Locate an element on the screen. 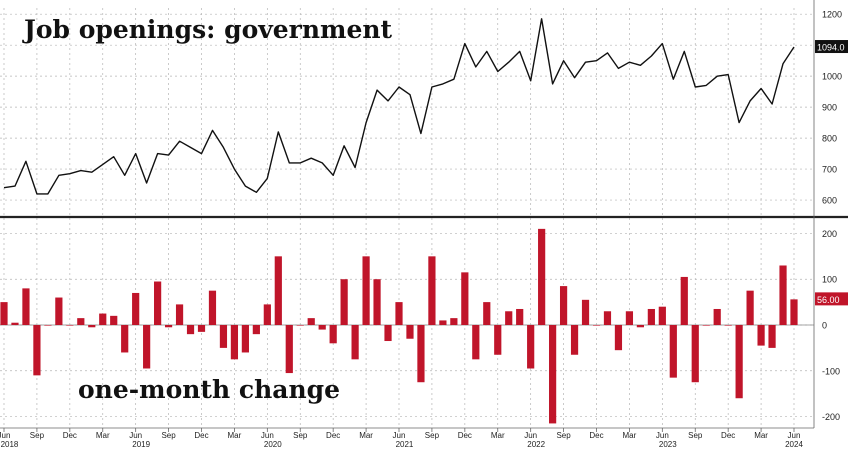  x-tick-year-label: 2023 is located at coordinates (668, 444).